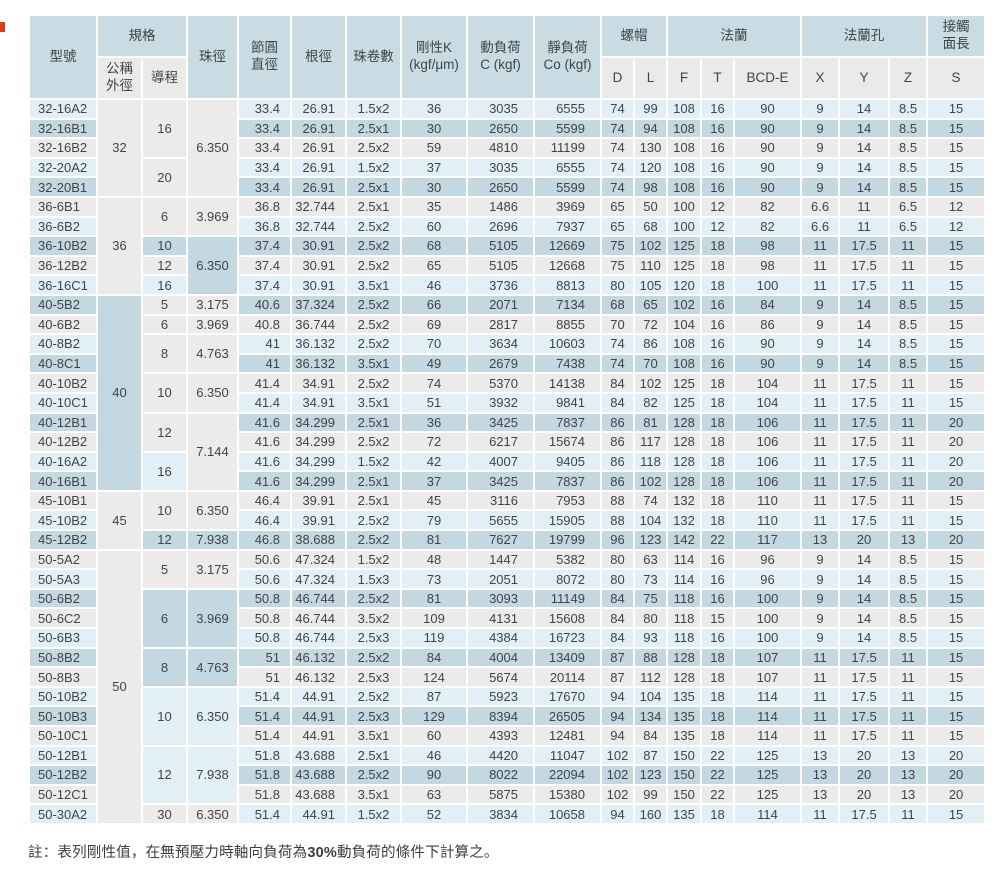 The height and width of the screenshot is (886, 1002). I want to click on cell-rigidity: 30, so click(434, 128).